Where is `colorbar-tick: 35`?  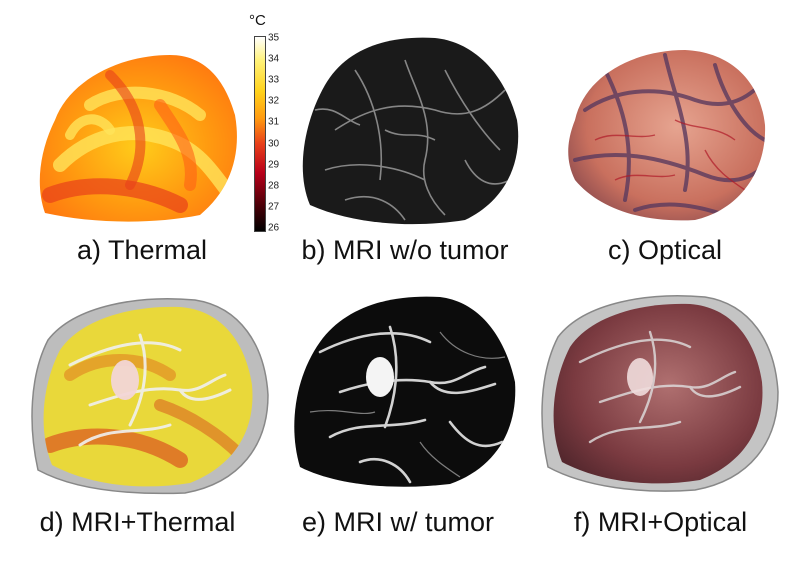
colorbar-tick: 35 is located at coordinates (274, 38).